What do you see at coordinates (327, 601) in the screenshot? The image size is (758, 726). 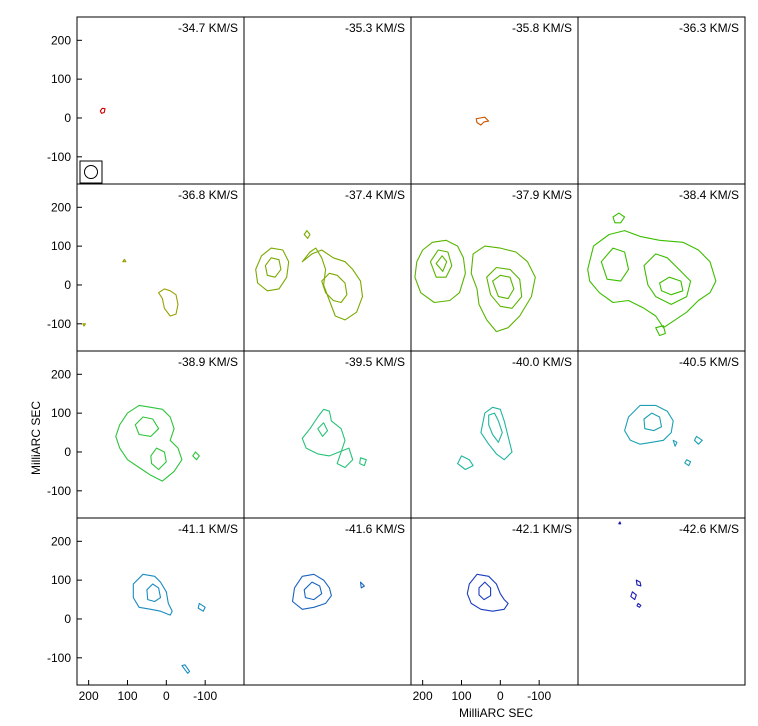 I see `channel-panel: -41.6 KM/S` at bounding box center [327, 601].